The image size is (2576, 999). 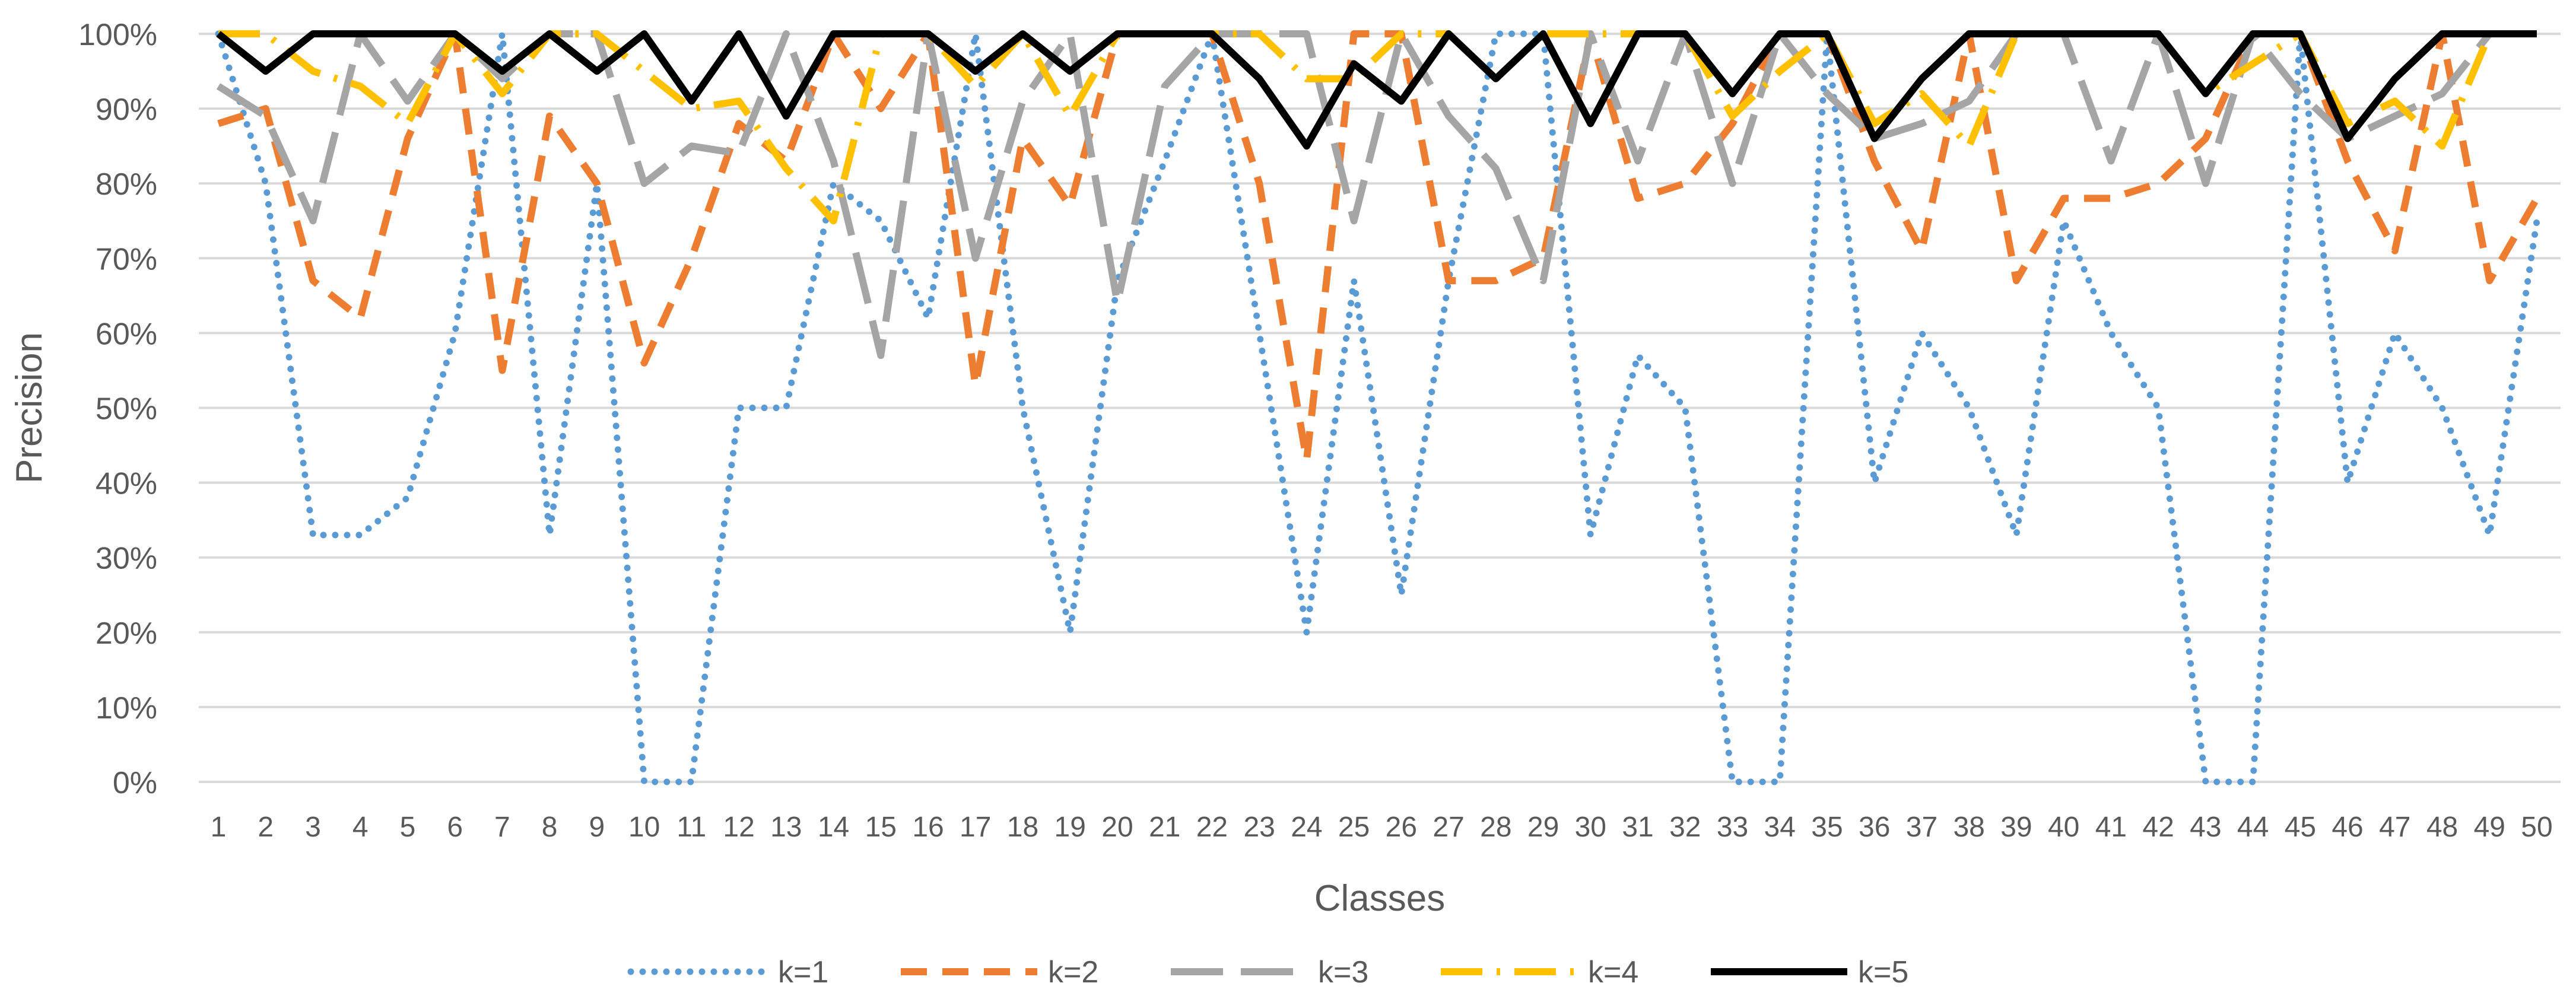 I want to click on x-tick-label: 21, so click(x=1164, y=828).